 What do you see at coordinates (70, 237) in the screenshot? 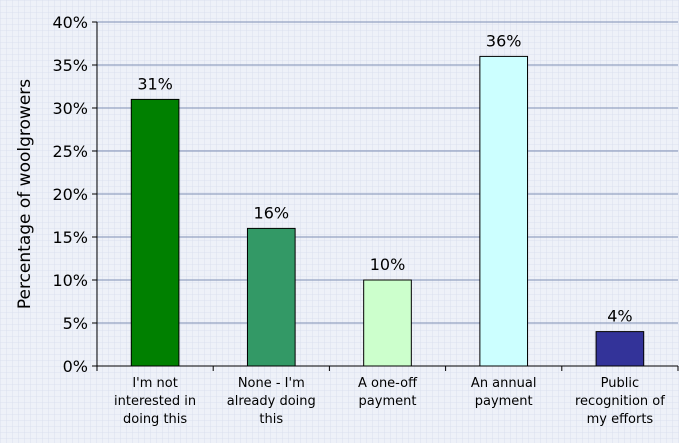
I see `y-tick-label: 15%` at bounding box center [70, 237].